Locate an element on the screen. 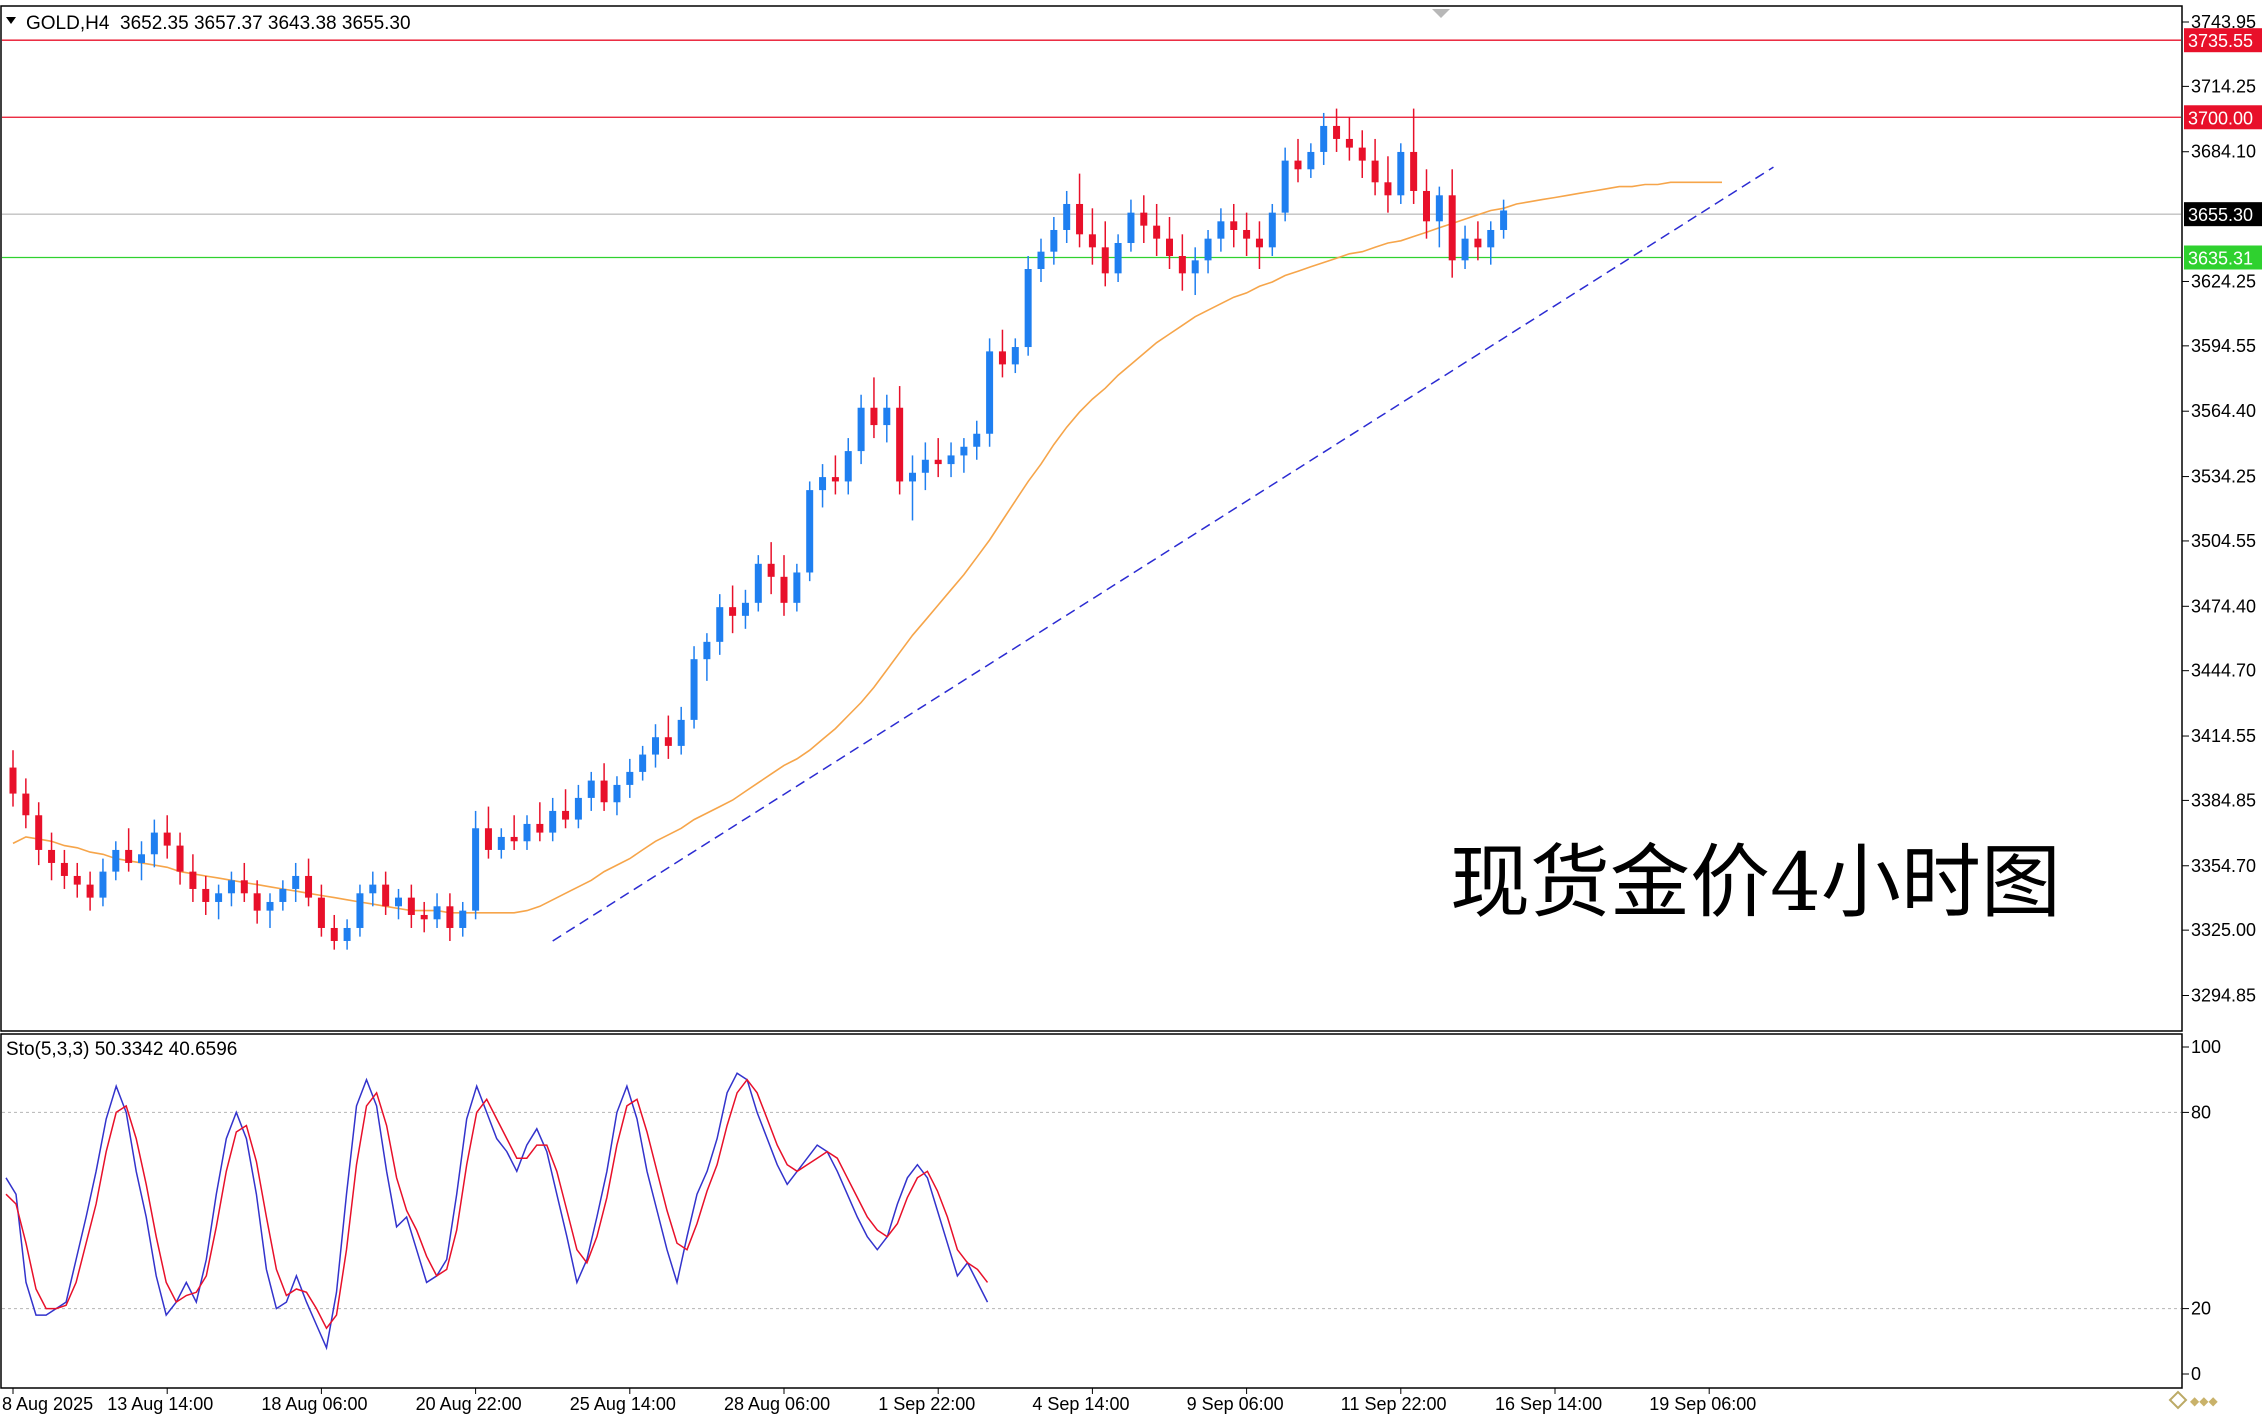 The image size is (2262, 1423). price-tick-label: 3743.95 is located at coordinates (2223, 22).